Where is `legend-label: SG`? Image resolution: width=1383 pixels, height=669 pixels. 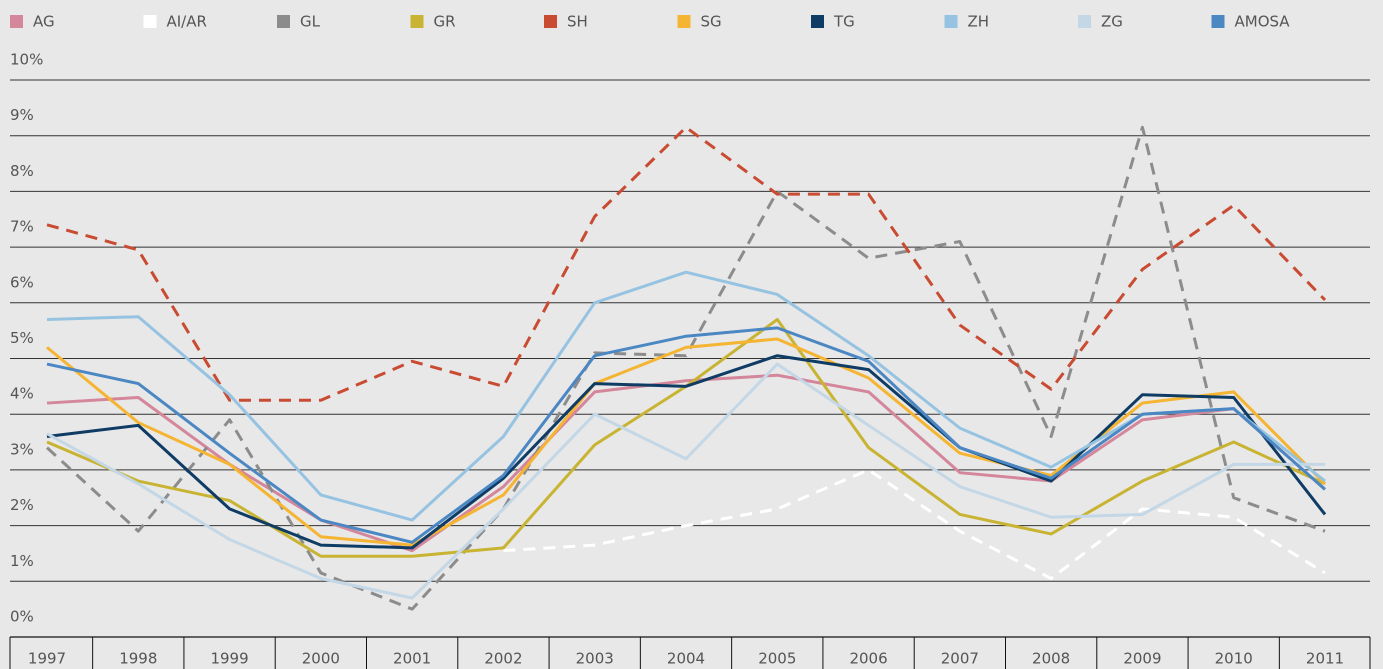 legend-label: SG is located at coordinates (711, 22).